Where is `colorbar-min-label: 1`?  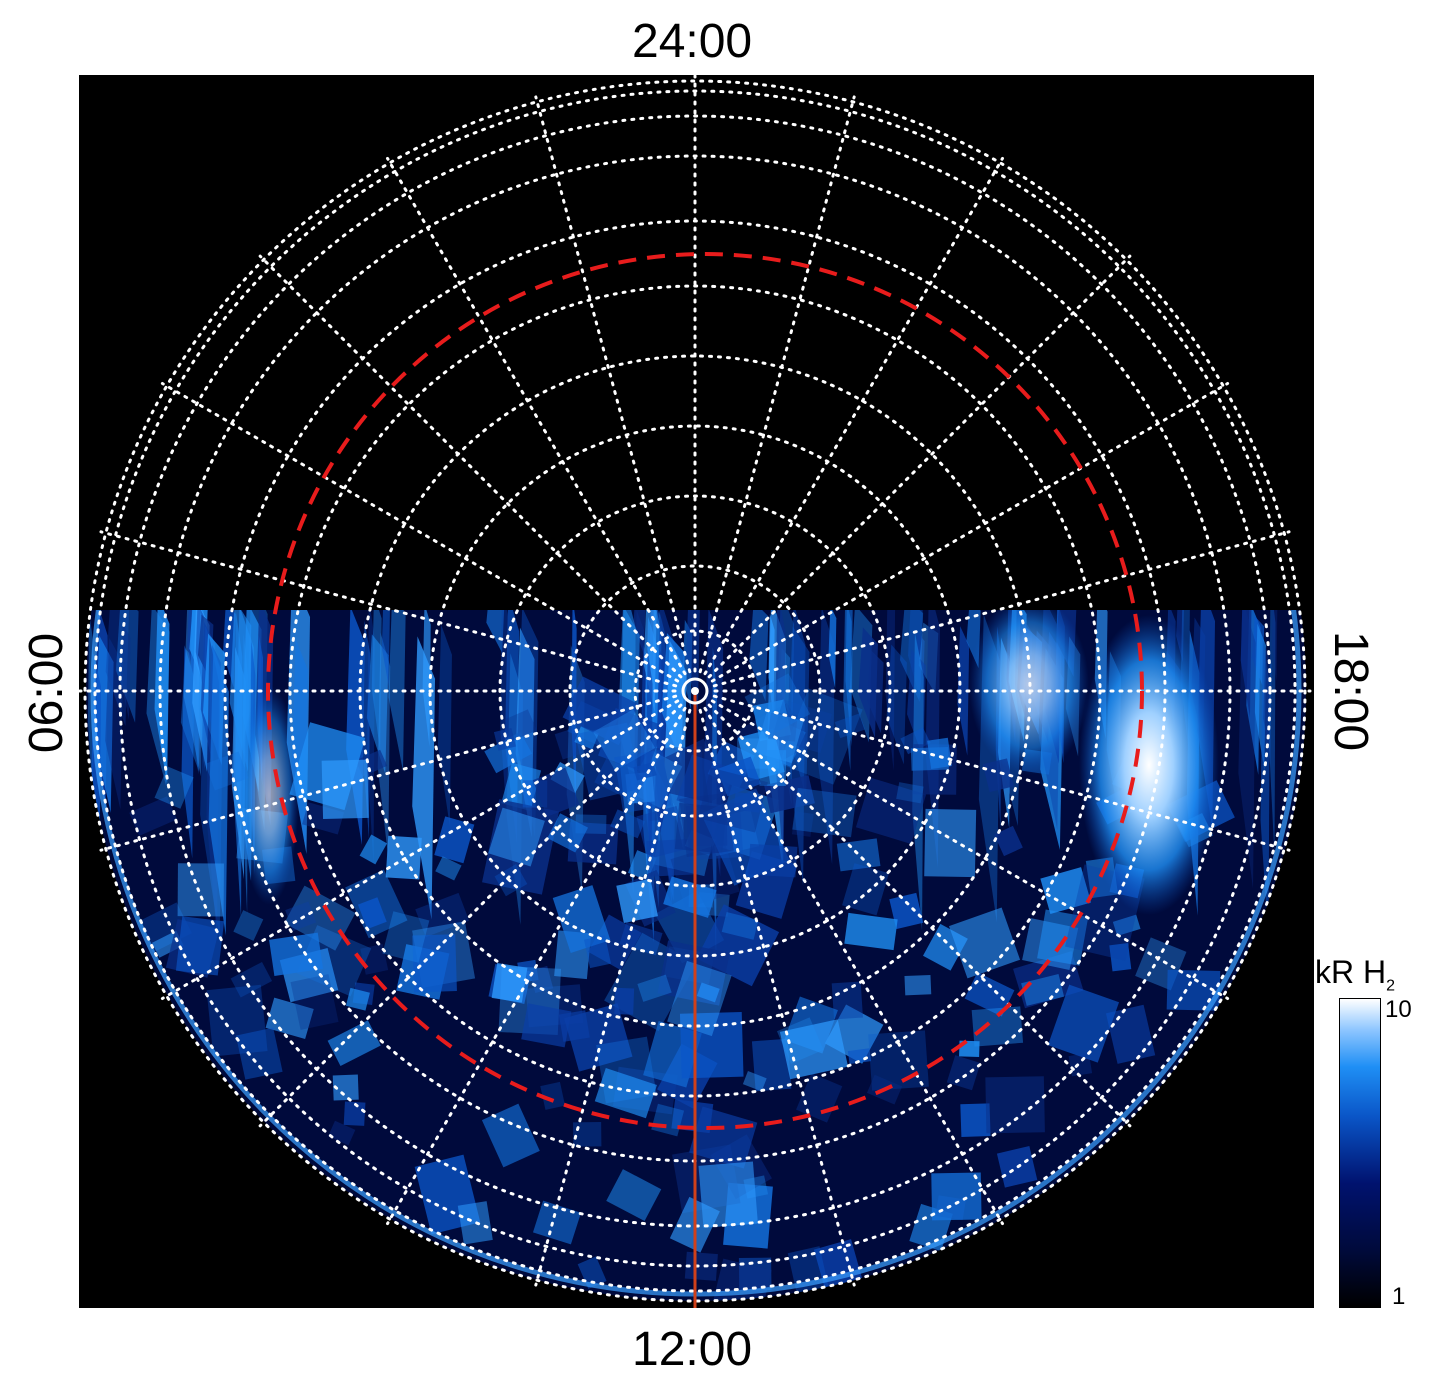
colorbar-min-label: 1 is located at coordinates (1399, 1296).